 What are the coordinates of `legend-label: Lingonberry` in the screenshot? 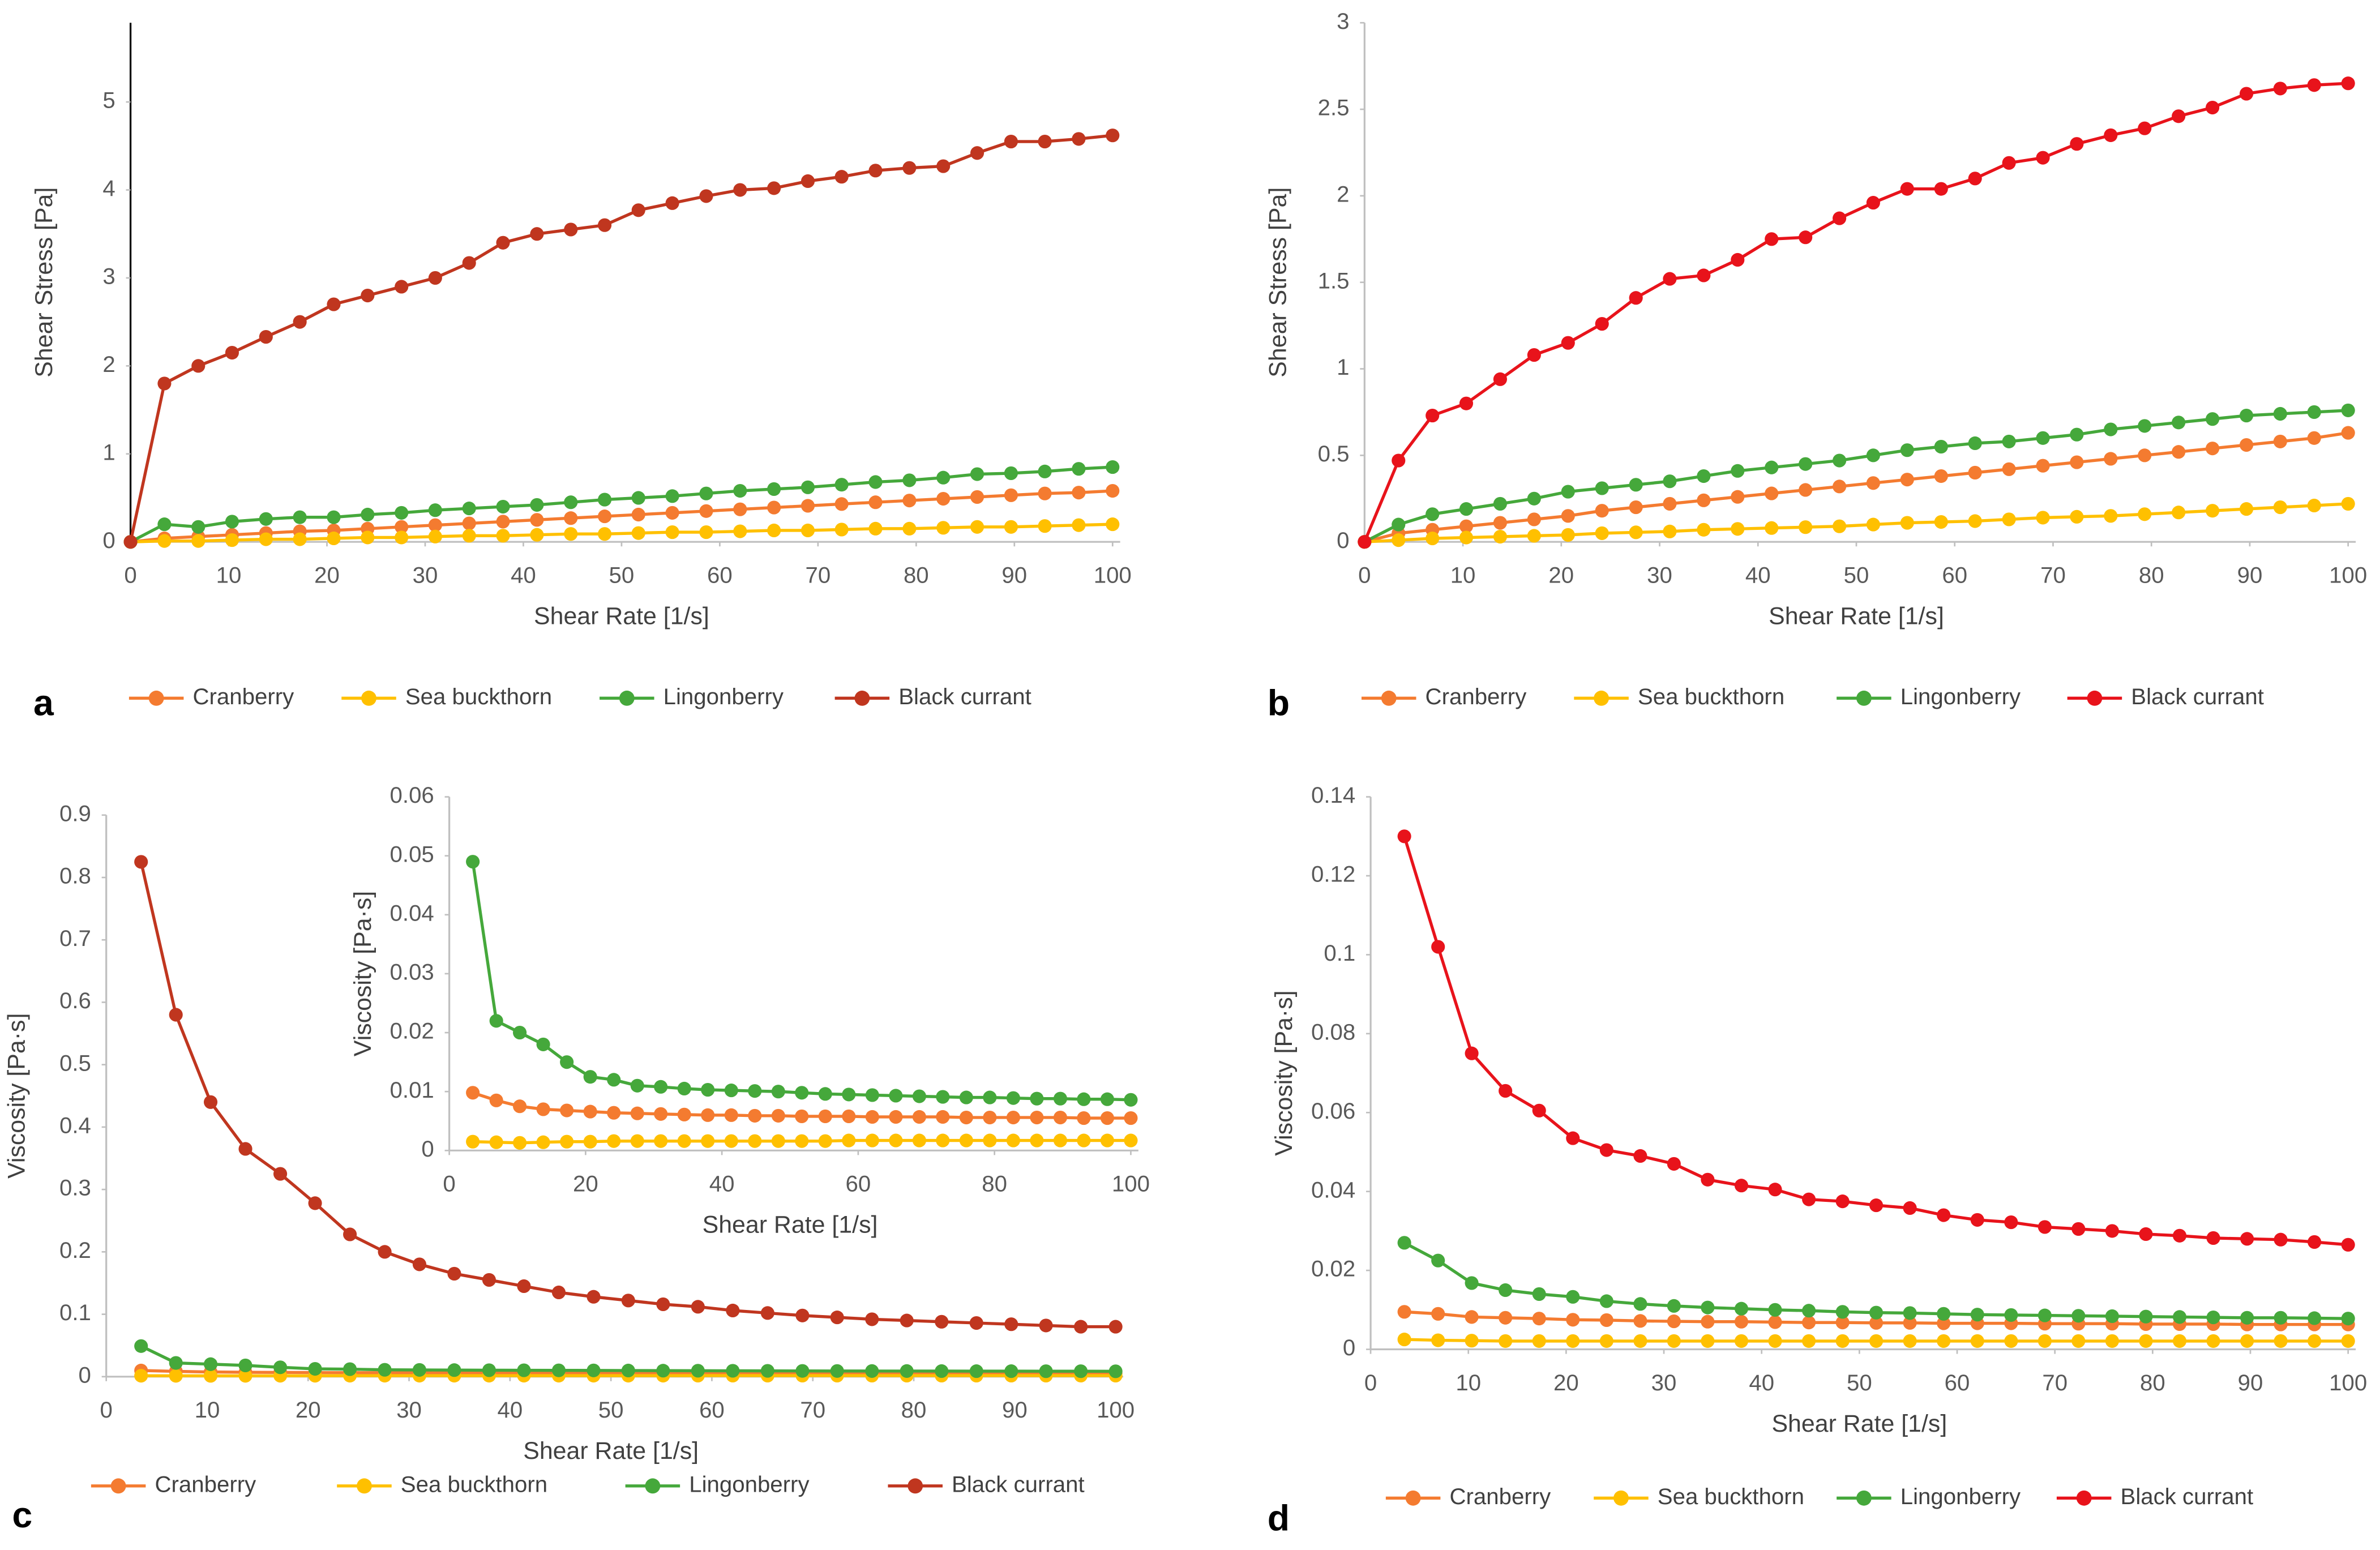 It's located at (724, 696).